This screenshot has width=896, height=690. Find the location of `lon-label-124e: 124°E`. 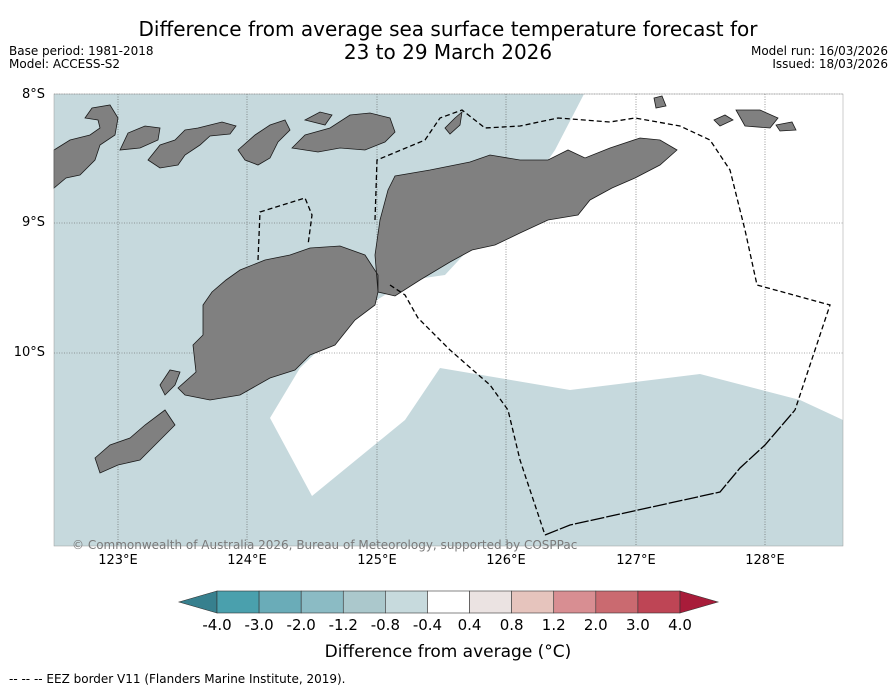

lon-label-124e: 124°E is located at coordinates (247, 560).